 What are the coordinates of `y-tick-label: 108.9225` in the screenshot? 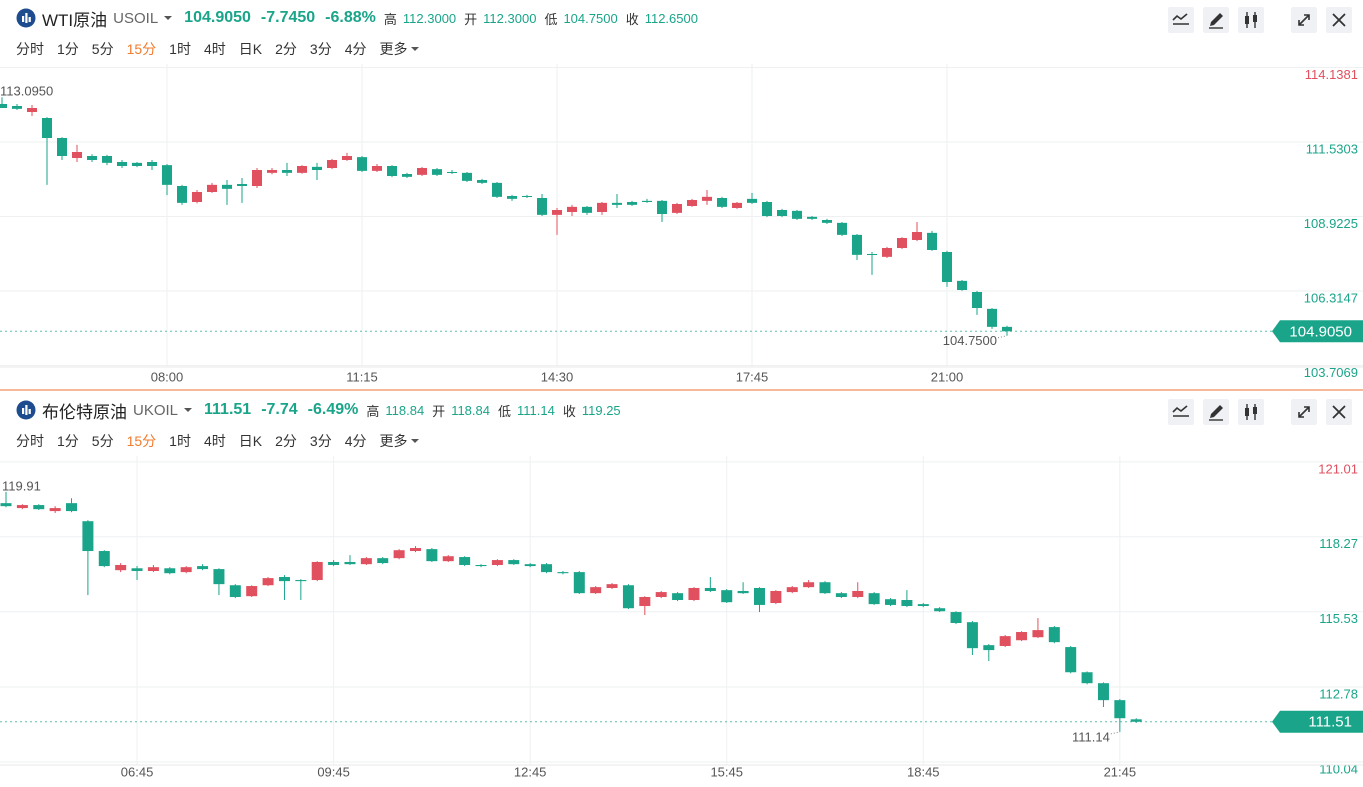 It's located at (1331, 223).